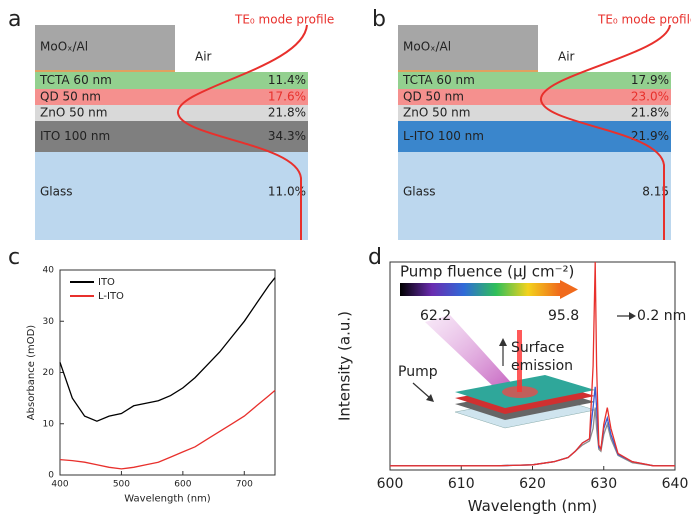 The height and width of the screenshot is (531, 691). What do you see at coordinates (244, 485) in the screenshot?
I see `x-tick-label: 700` at bounding box center [244, 485].